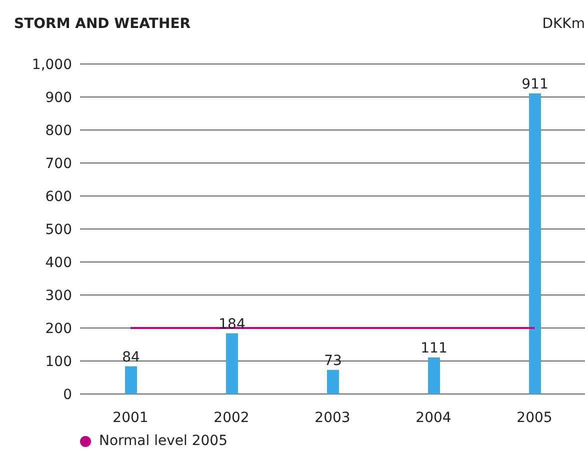  Describe the element at coordinates (58, 362) in the screenshot. I see `y-tick-label: 100` at that location.